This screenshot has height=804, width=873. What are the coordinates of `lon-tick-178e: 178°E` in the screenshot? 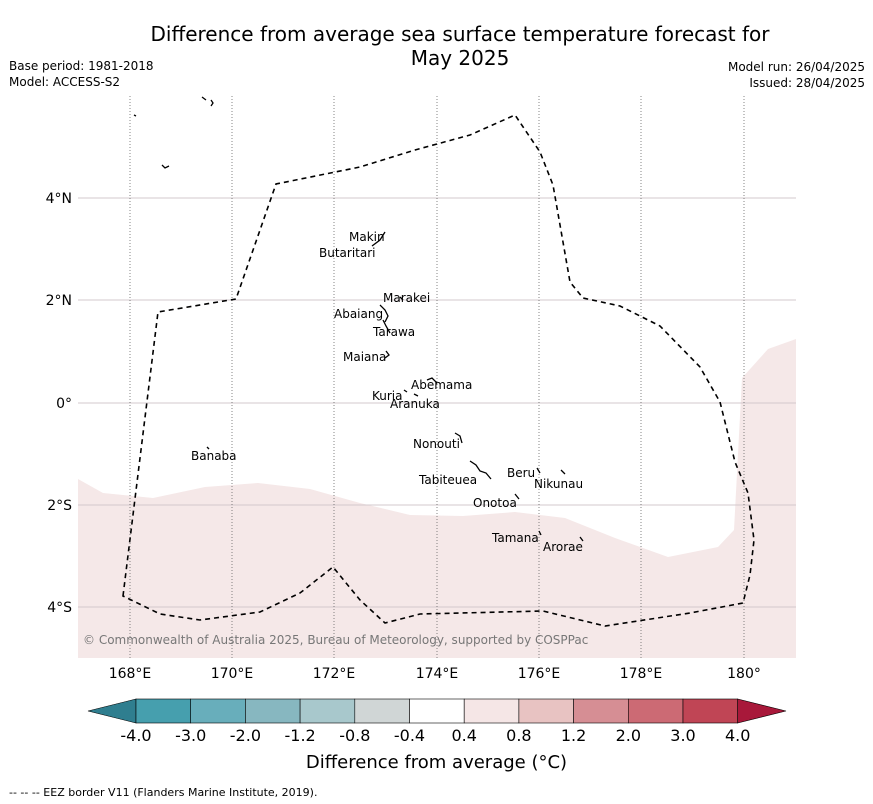 It's located at (641, 674).